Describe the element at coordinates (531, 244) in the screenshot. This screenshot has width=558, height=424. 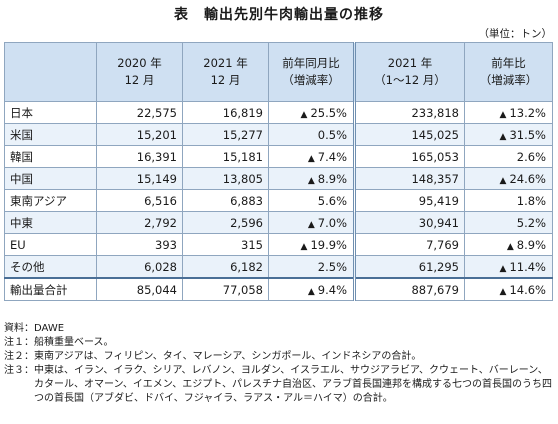
I see `value-ytd-yoy-text: 8.9%` at that location.